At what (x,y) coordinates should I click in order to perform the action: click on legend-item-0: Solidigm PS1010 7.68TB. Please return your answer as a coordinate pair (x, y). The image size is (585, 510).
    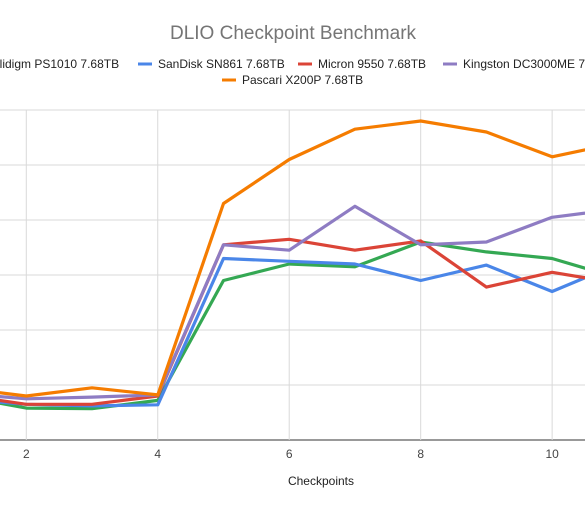
    Looking at the image, I should click on (59, 64).